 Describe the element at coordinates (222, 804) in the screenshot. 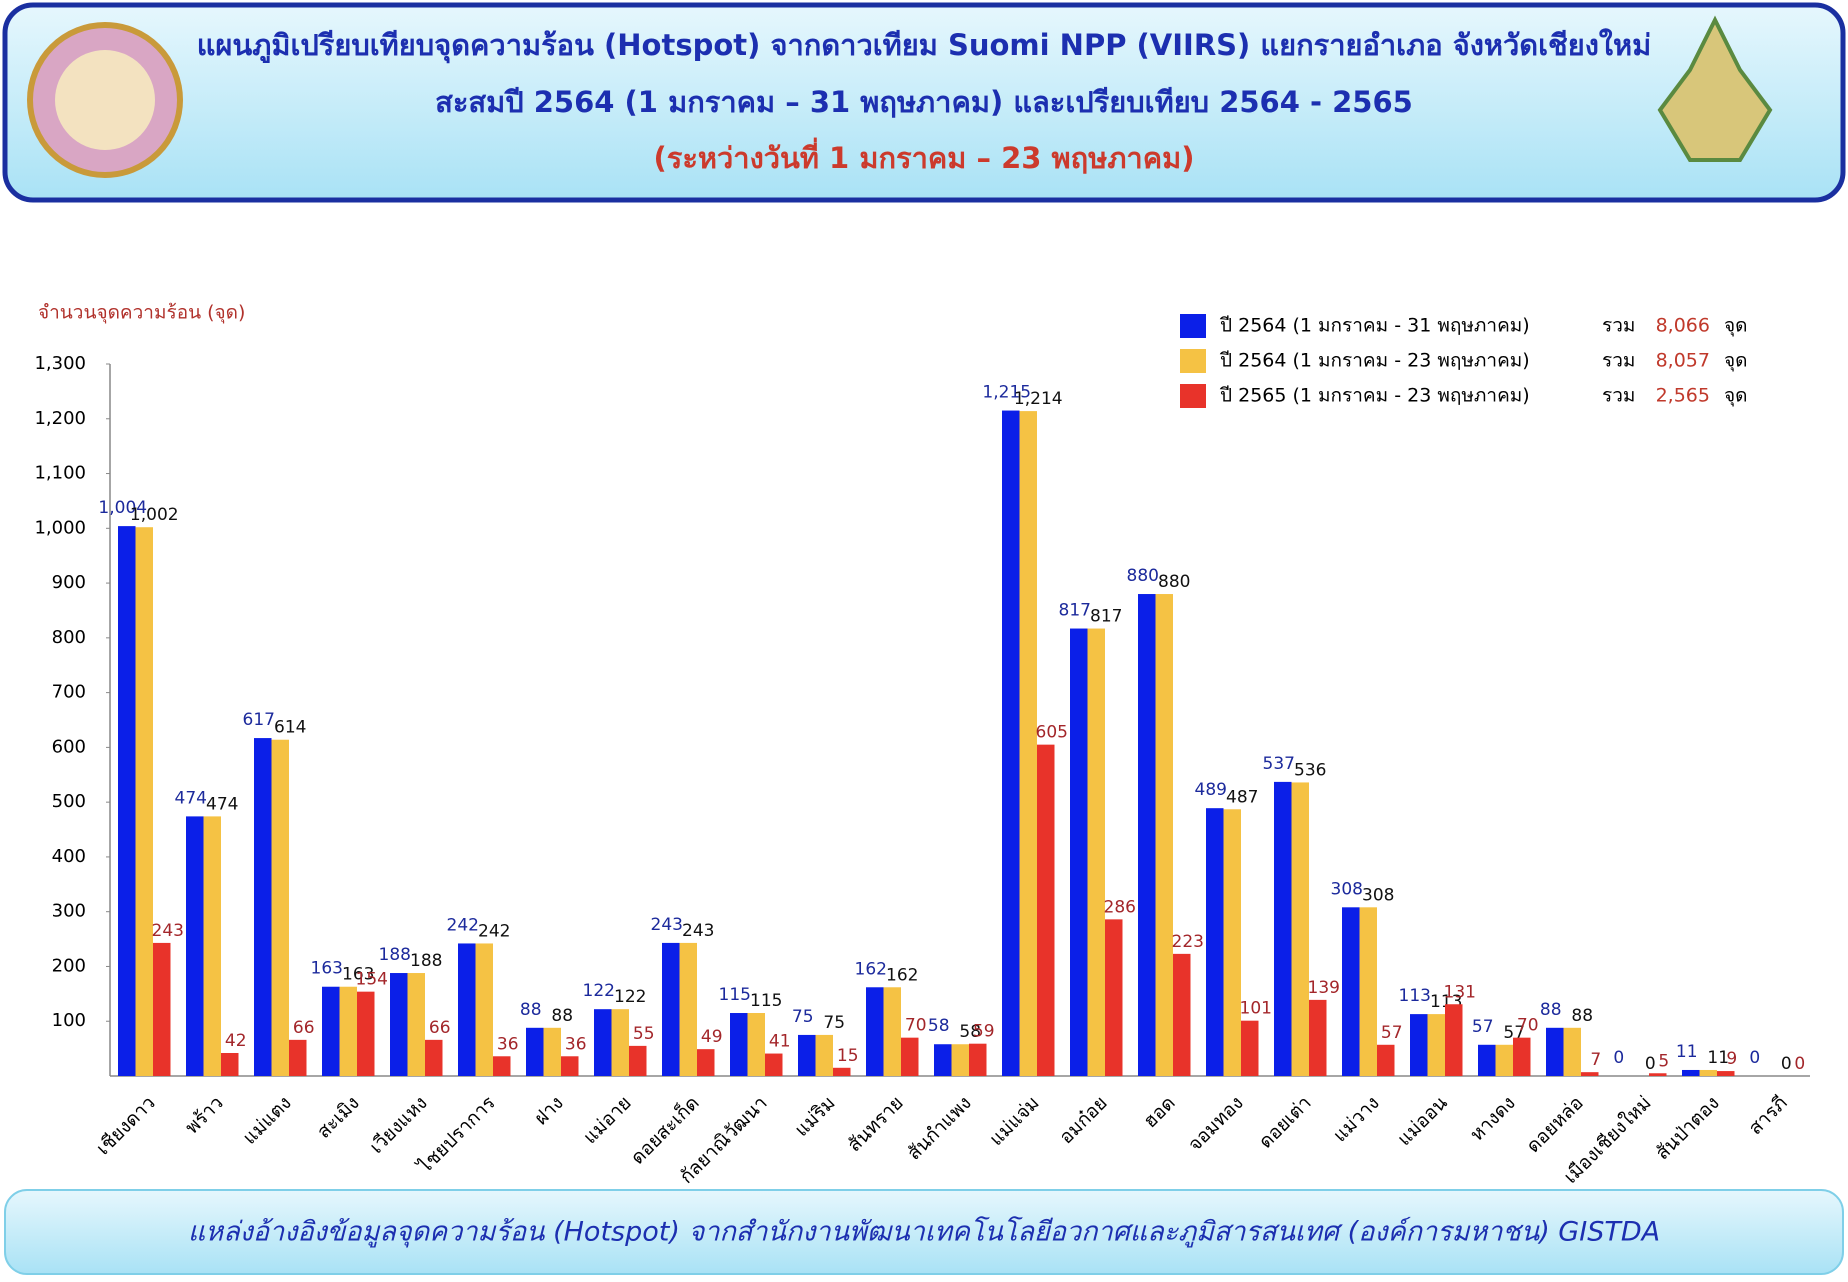

I see `value-label: 474` at that location.